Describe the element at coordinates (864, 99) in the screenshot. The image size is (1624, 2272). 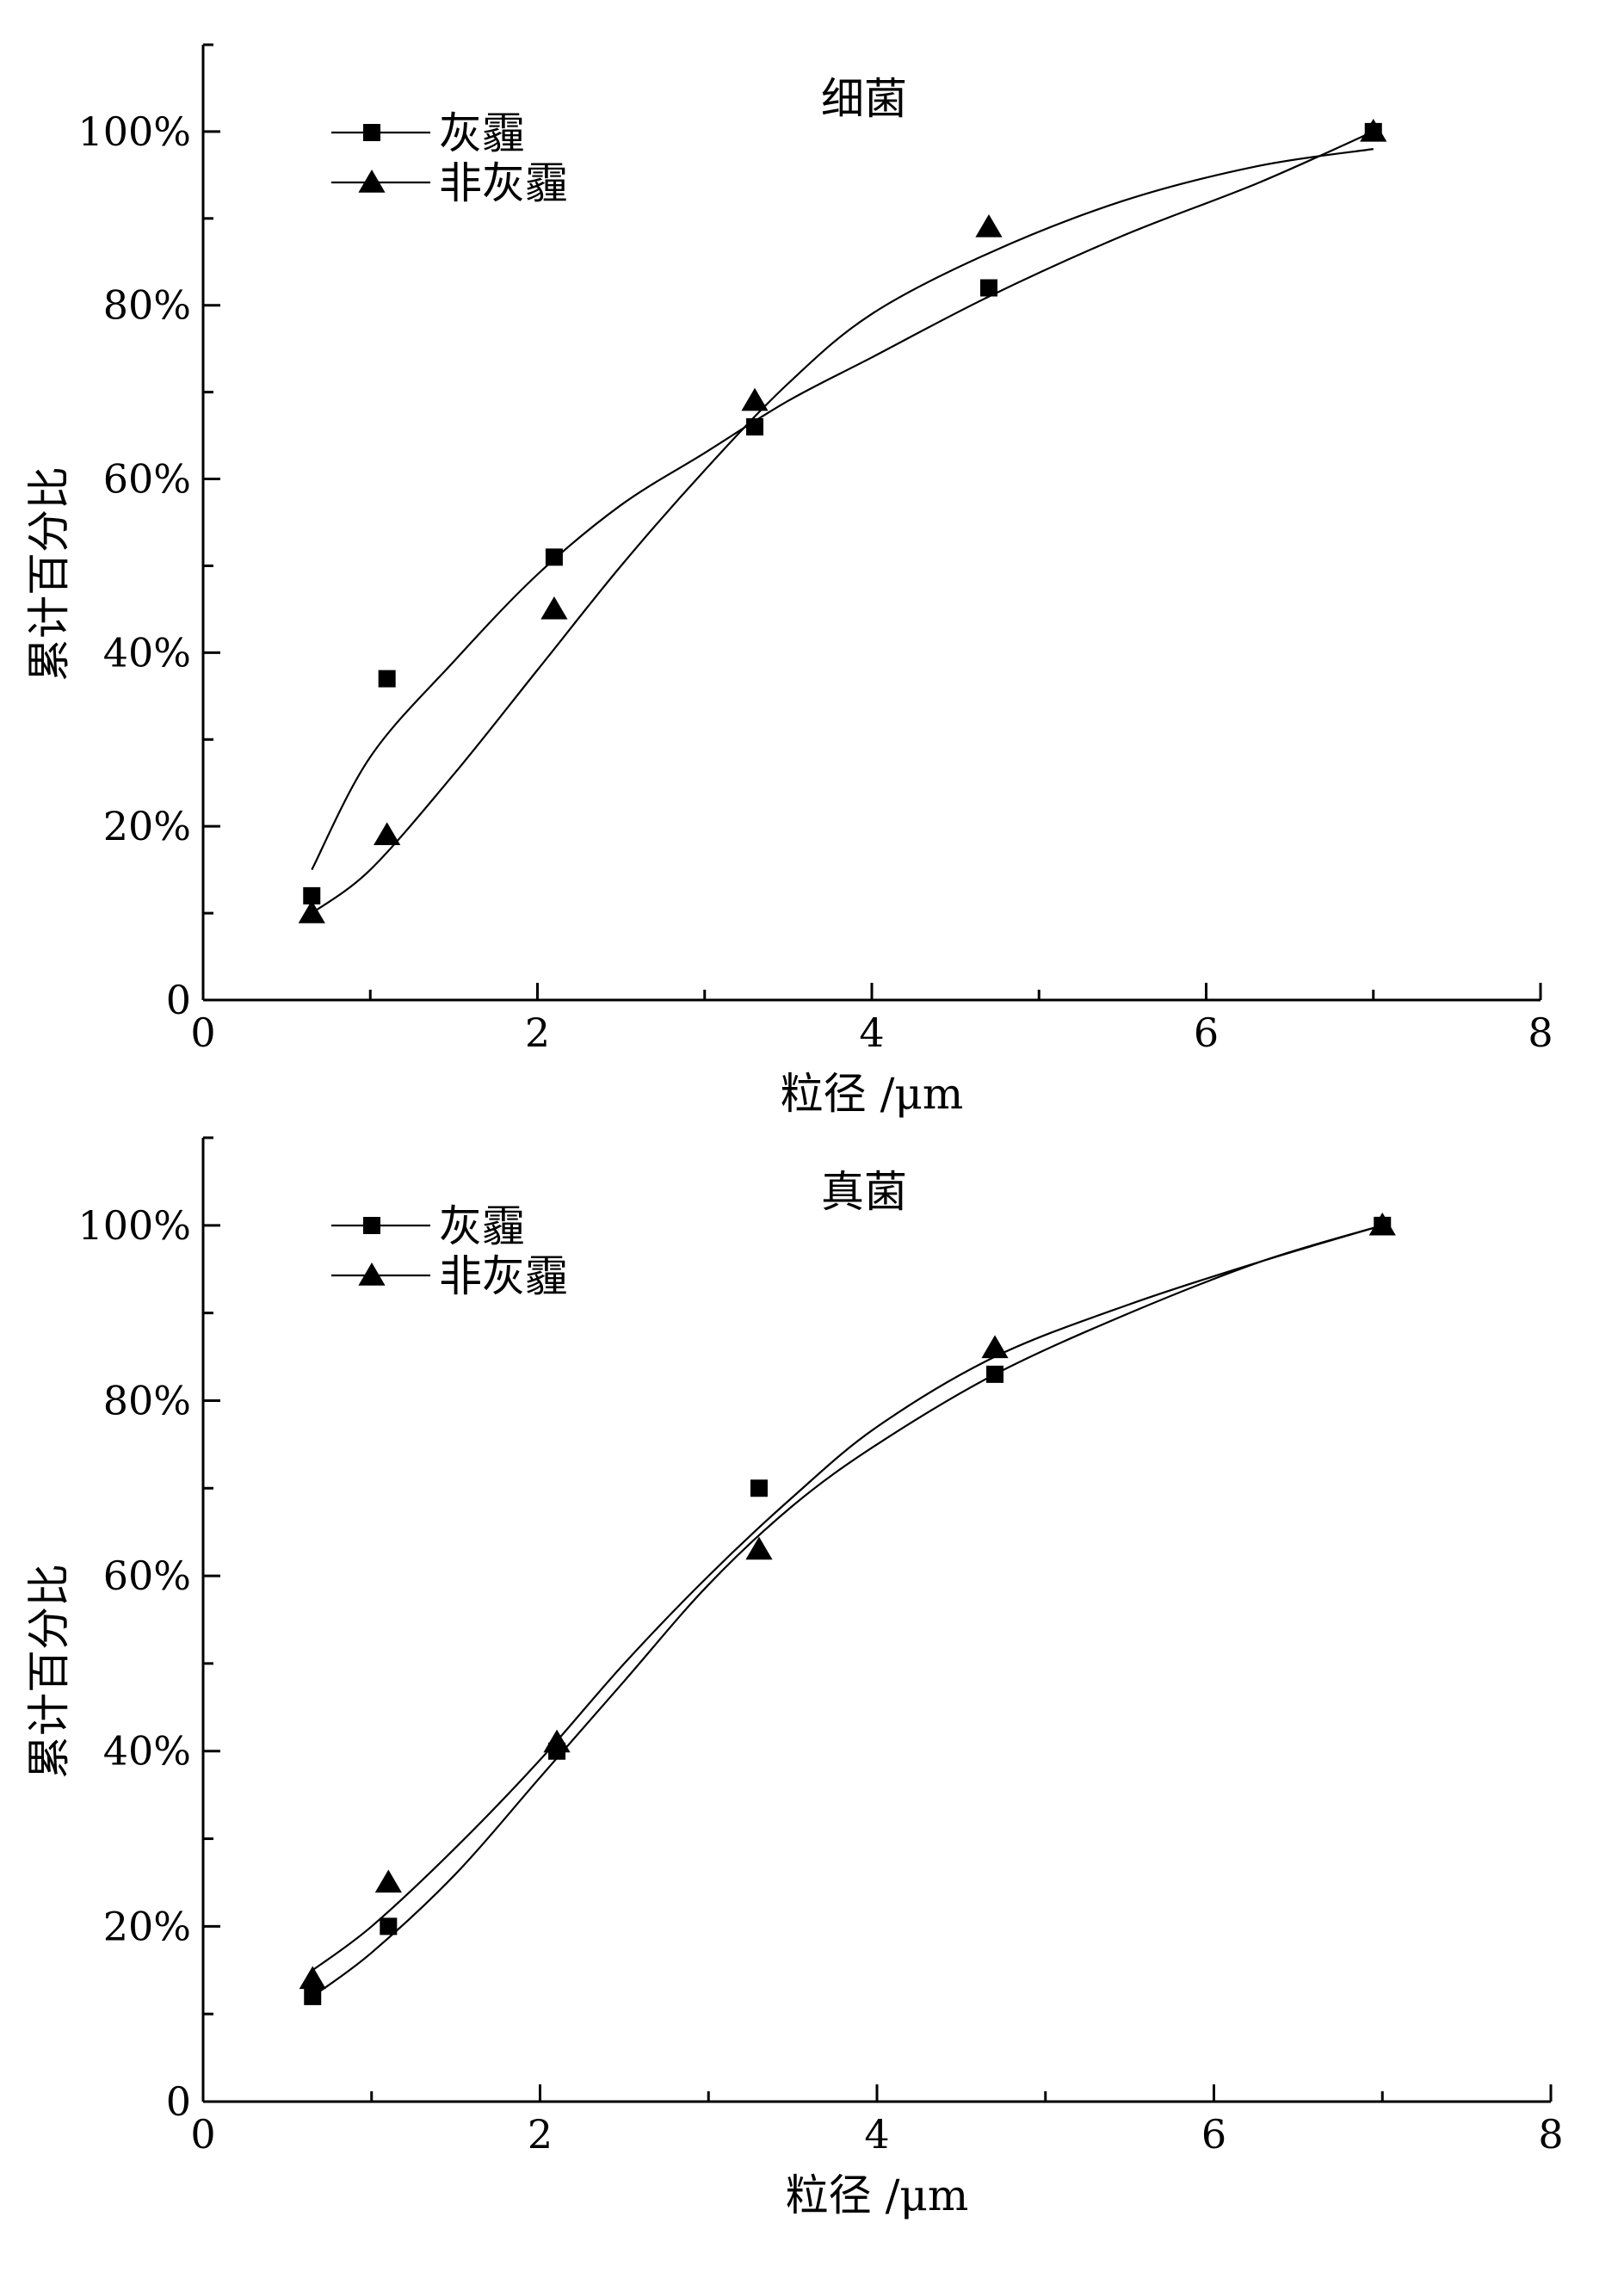
I see `chart-title: 细菌` at that location.